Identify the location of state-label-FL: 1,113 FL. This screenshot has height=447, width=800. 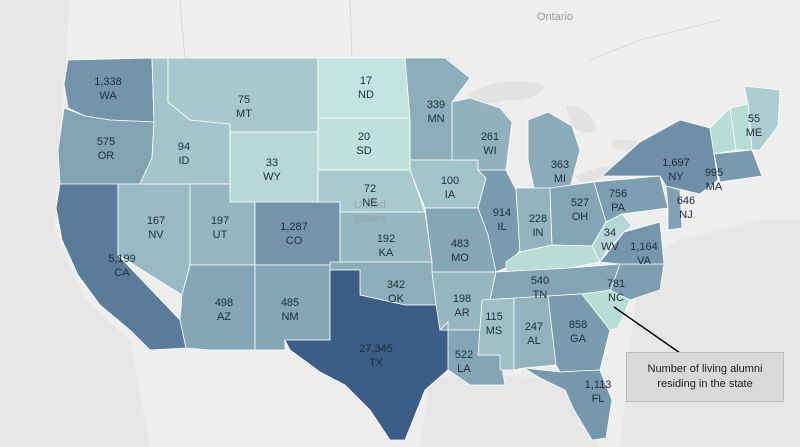
(598, 392).